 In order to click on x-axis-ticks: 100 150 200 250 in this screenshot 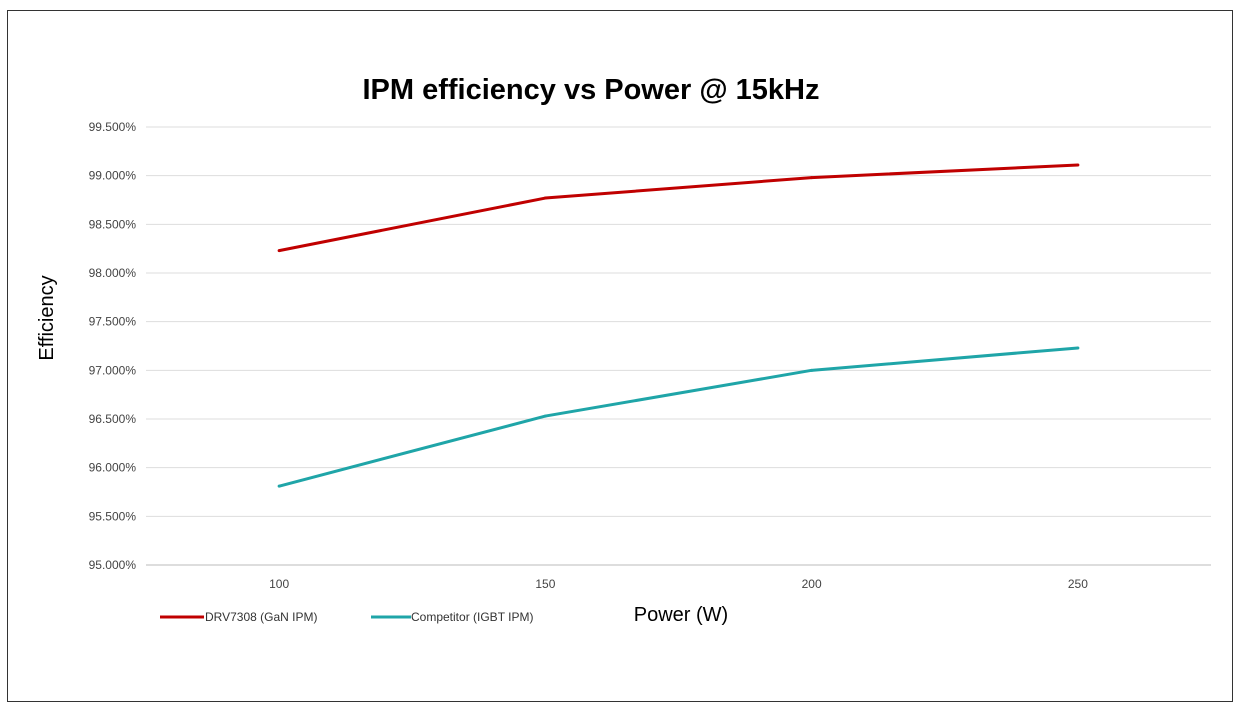, I will do `click(678, 584)`.